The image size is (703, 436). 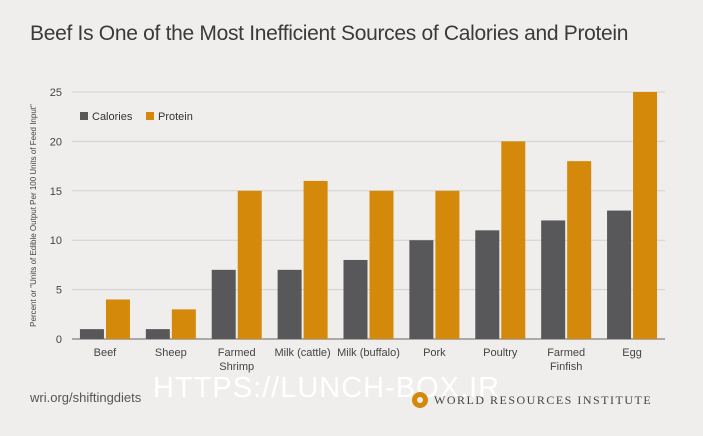 What do you see at coordinates (543, 399) in the screenshot?
I see `wri-name: WORLD RESOURCES INSTITUTE` at bounding box center [543, 399].